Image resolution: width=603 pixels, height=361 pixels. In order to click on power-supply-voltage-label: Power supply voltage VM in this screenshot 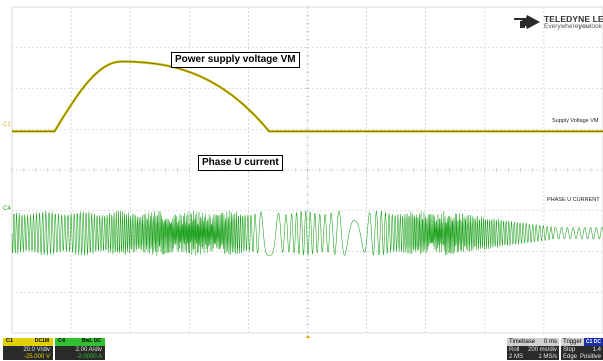, I will do `click(235, 60)`.